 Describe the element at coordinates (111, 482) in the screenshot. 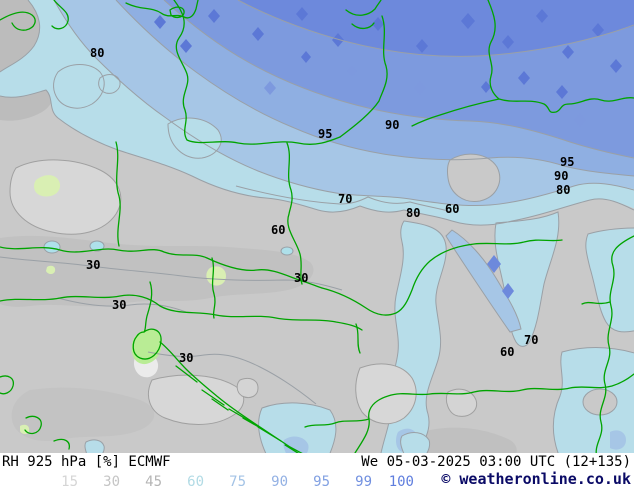

I see `legend-value-30: 30` at that location.